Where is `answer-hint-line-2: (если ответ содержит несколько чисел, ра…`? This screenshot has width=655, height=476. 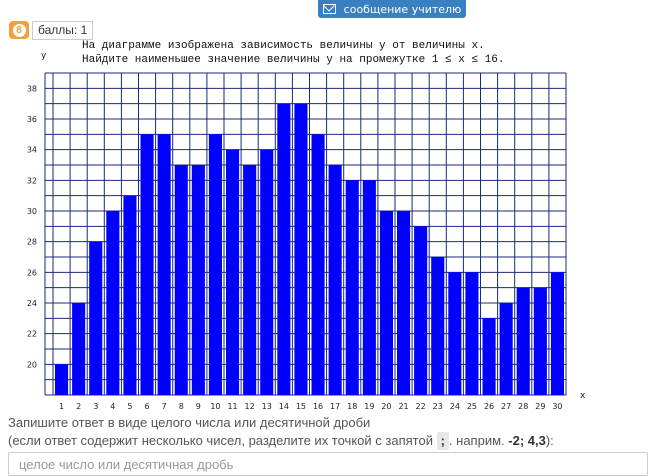
answer-hint-line-2: (если ответ содержит несколько чисел, ра… is located at coordinates (281, 441).